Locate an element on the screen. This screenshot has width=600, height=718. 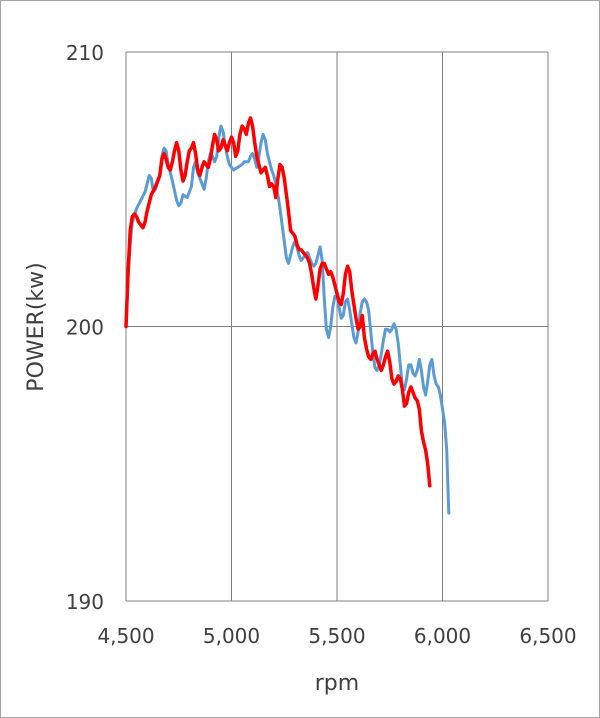
x-tick-label: 6,000 is located at coordinates (442, 636).